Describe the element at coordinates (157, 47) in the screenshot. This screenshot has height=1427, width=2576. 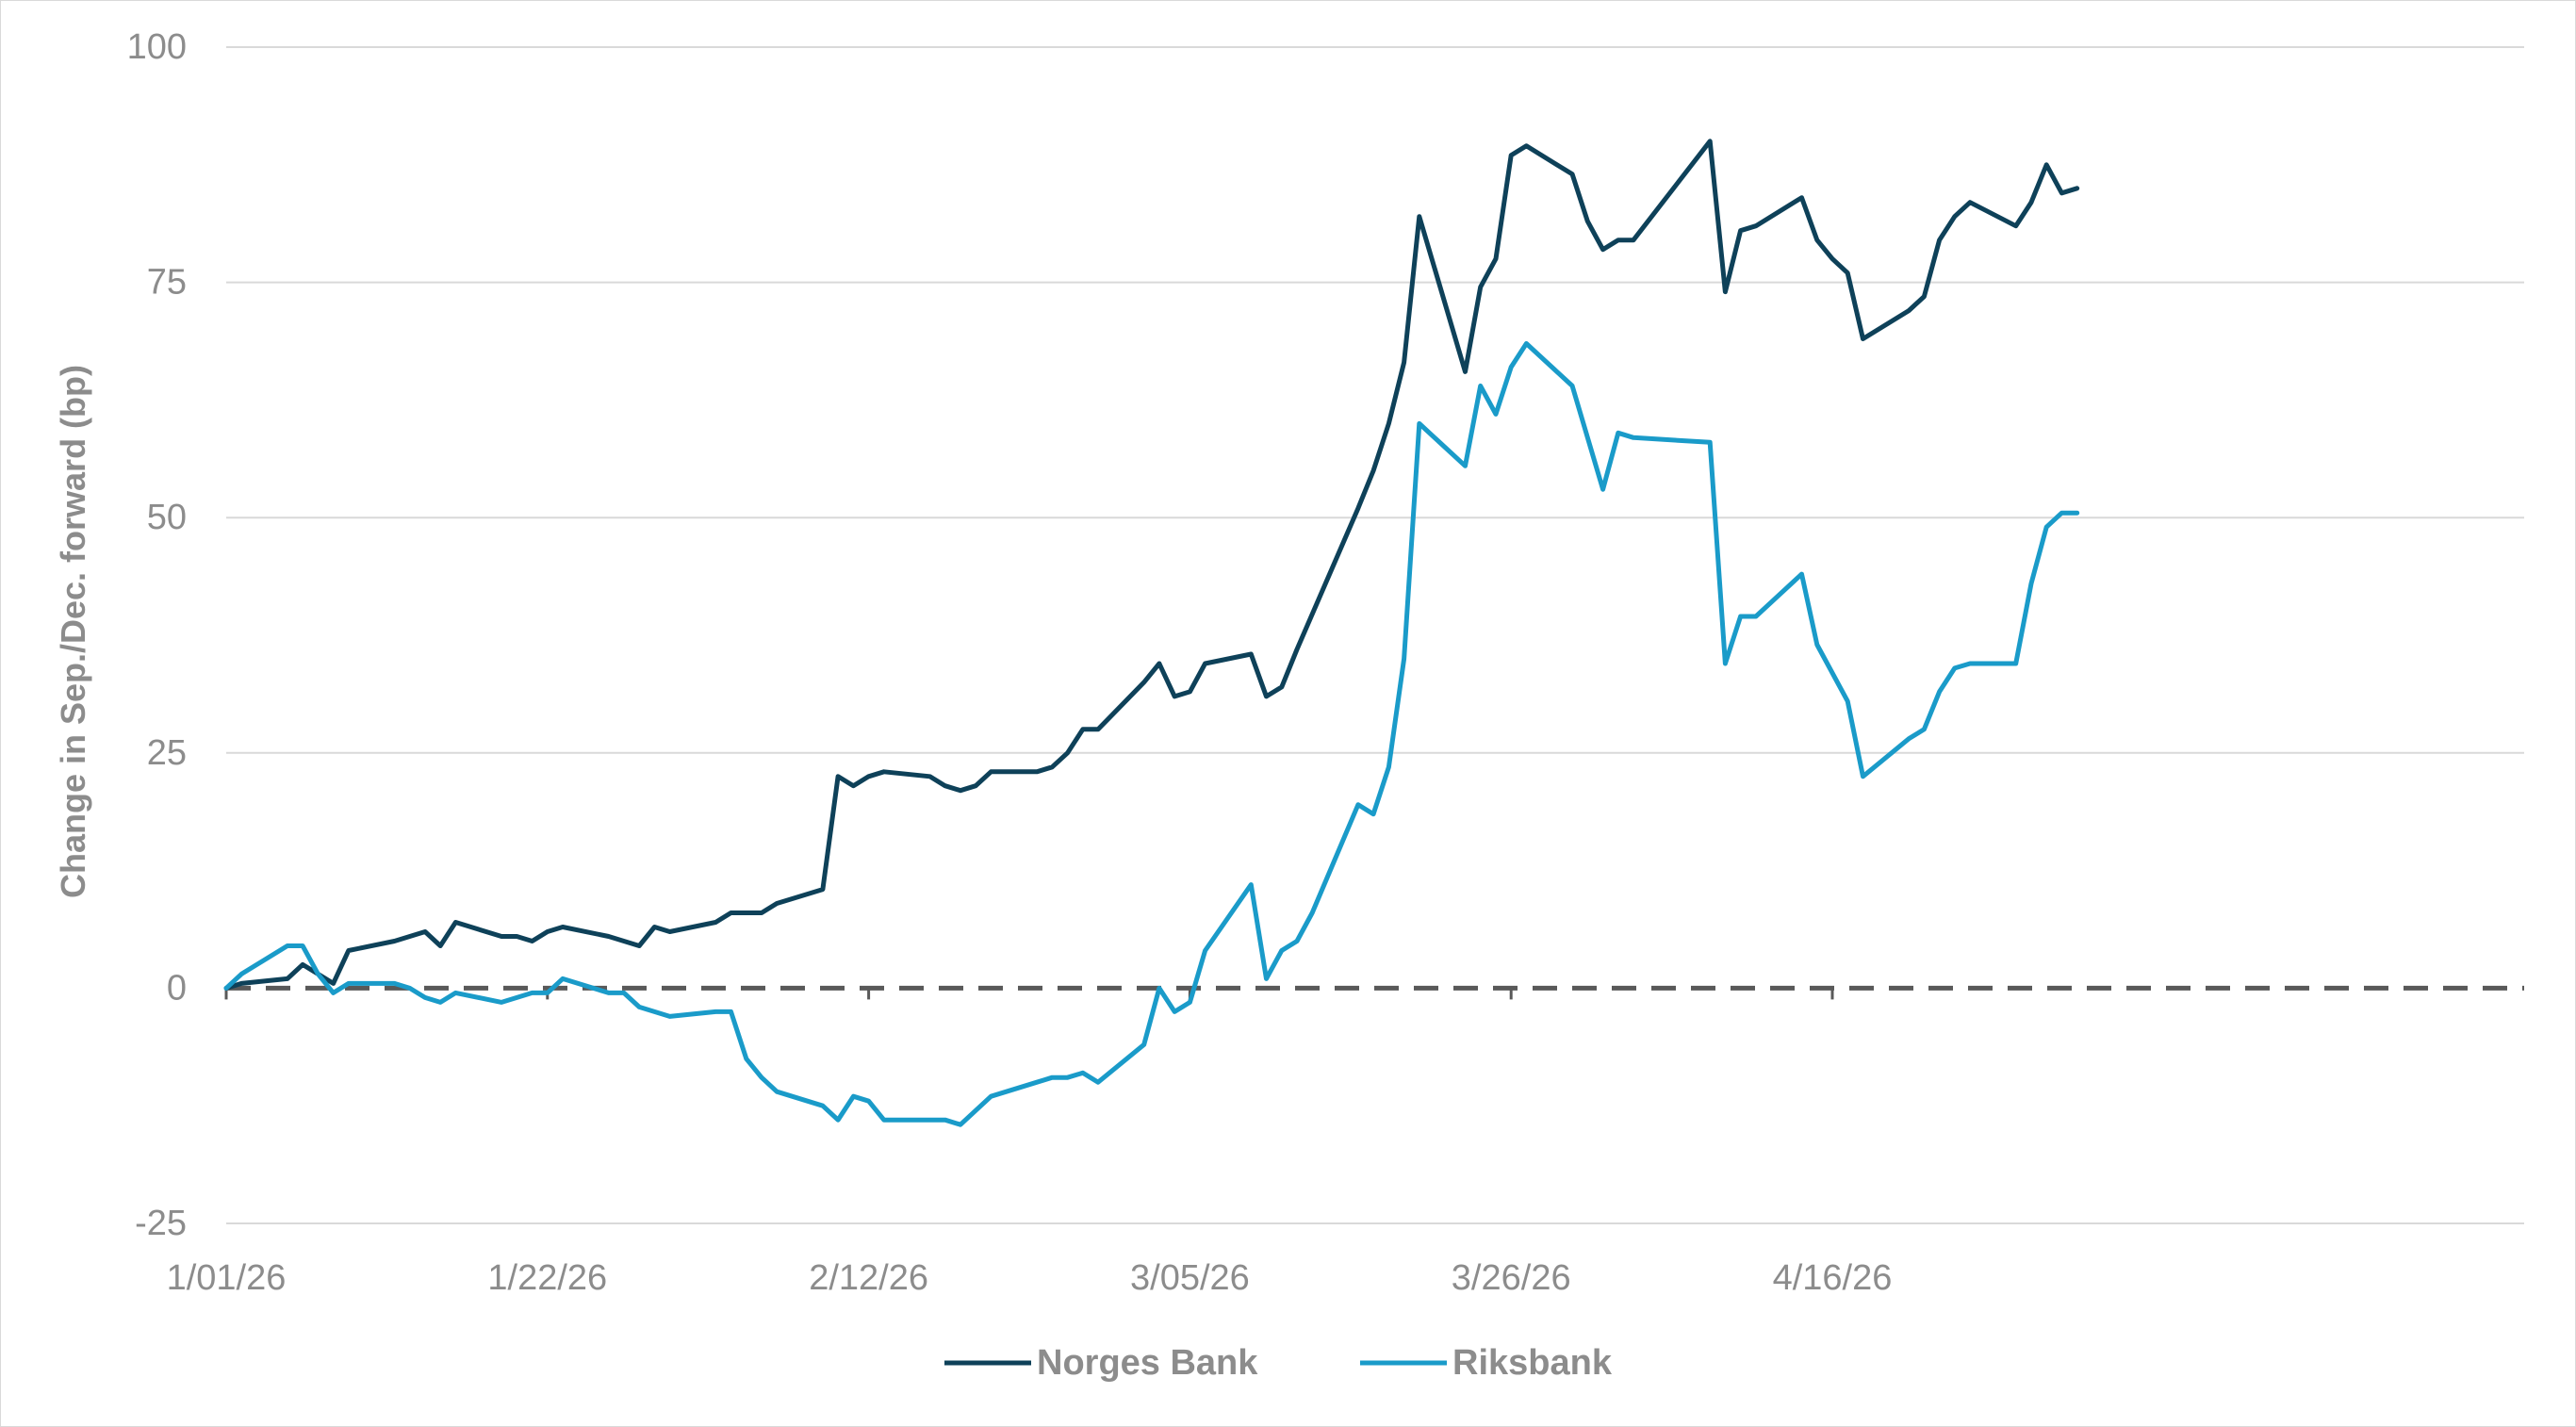
I see `y-tick-label: 100` at that location.